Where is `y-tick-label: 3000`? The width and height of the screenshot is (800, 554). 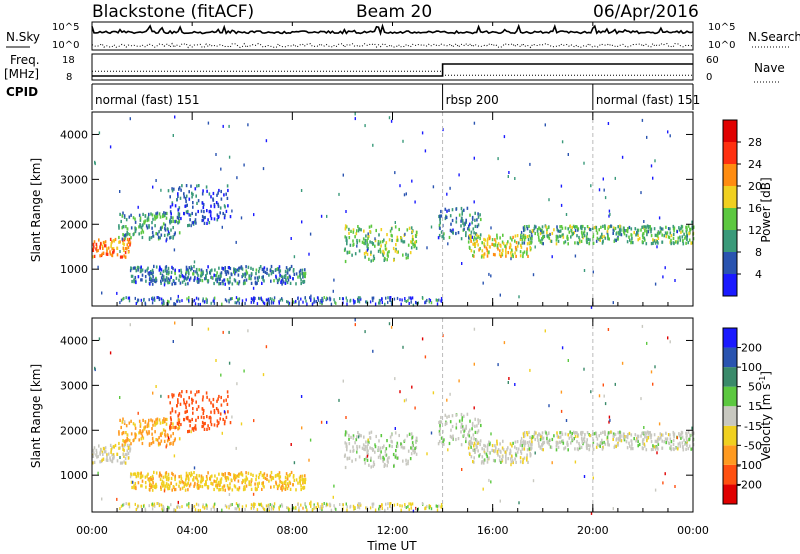 y-tick-label: 3000 is located at coordinates (74, 385).